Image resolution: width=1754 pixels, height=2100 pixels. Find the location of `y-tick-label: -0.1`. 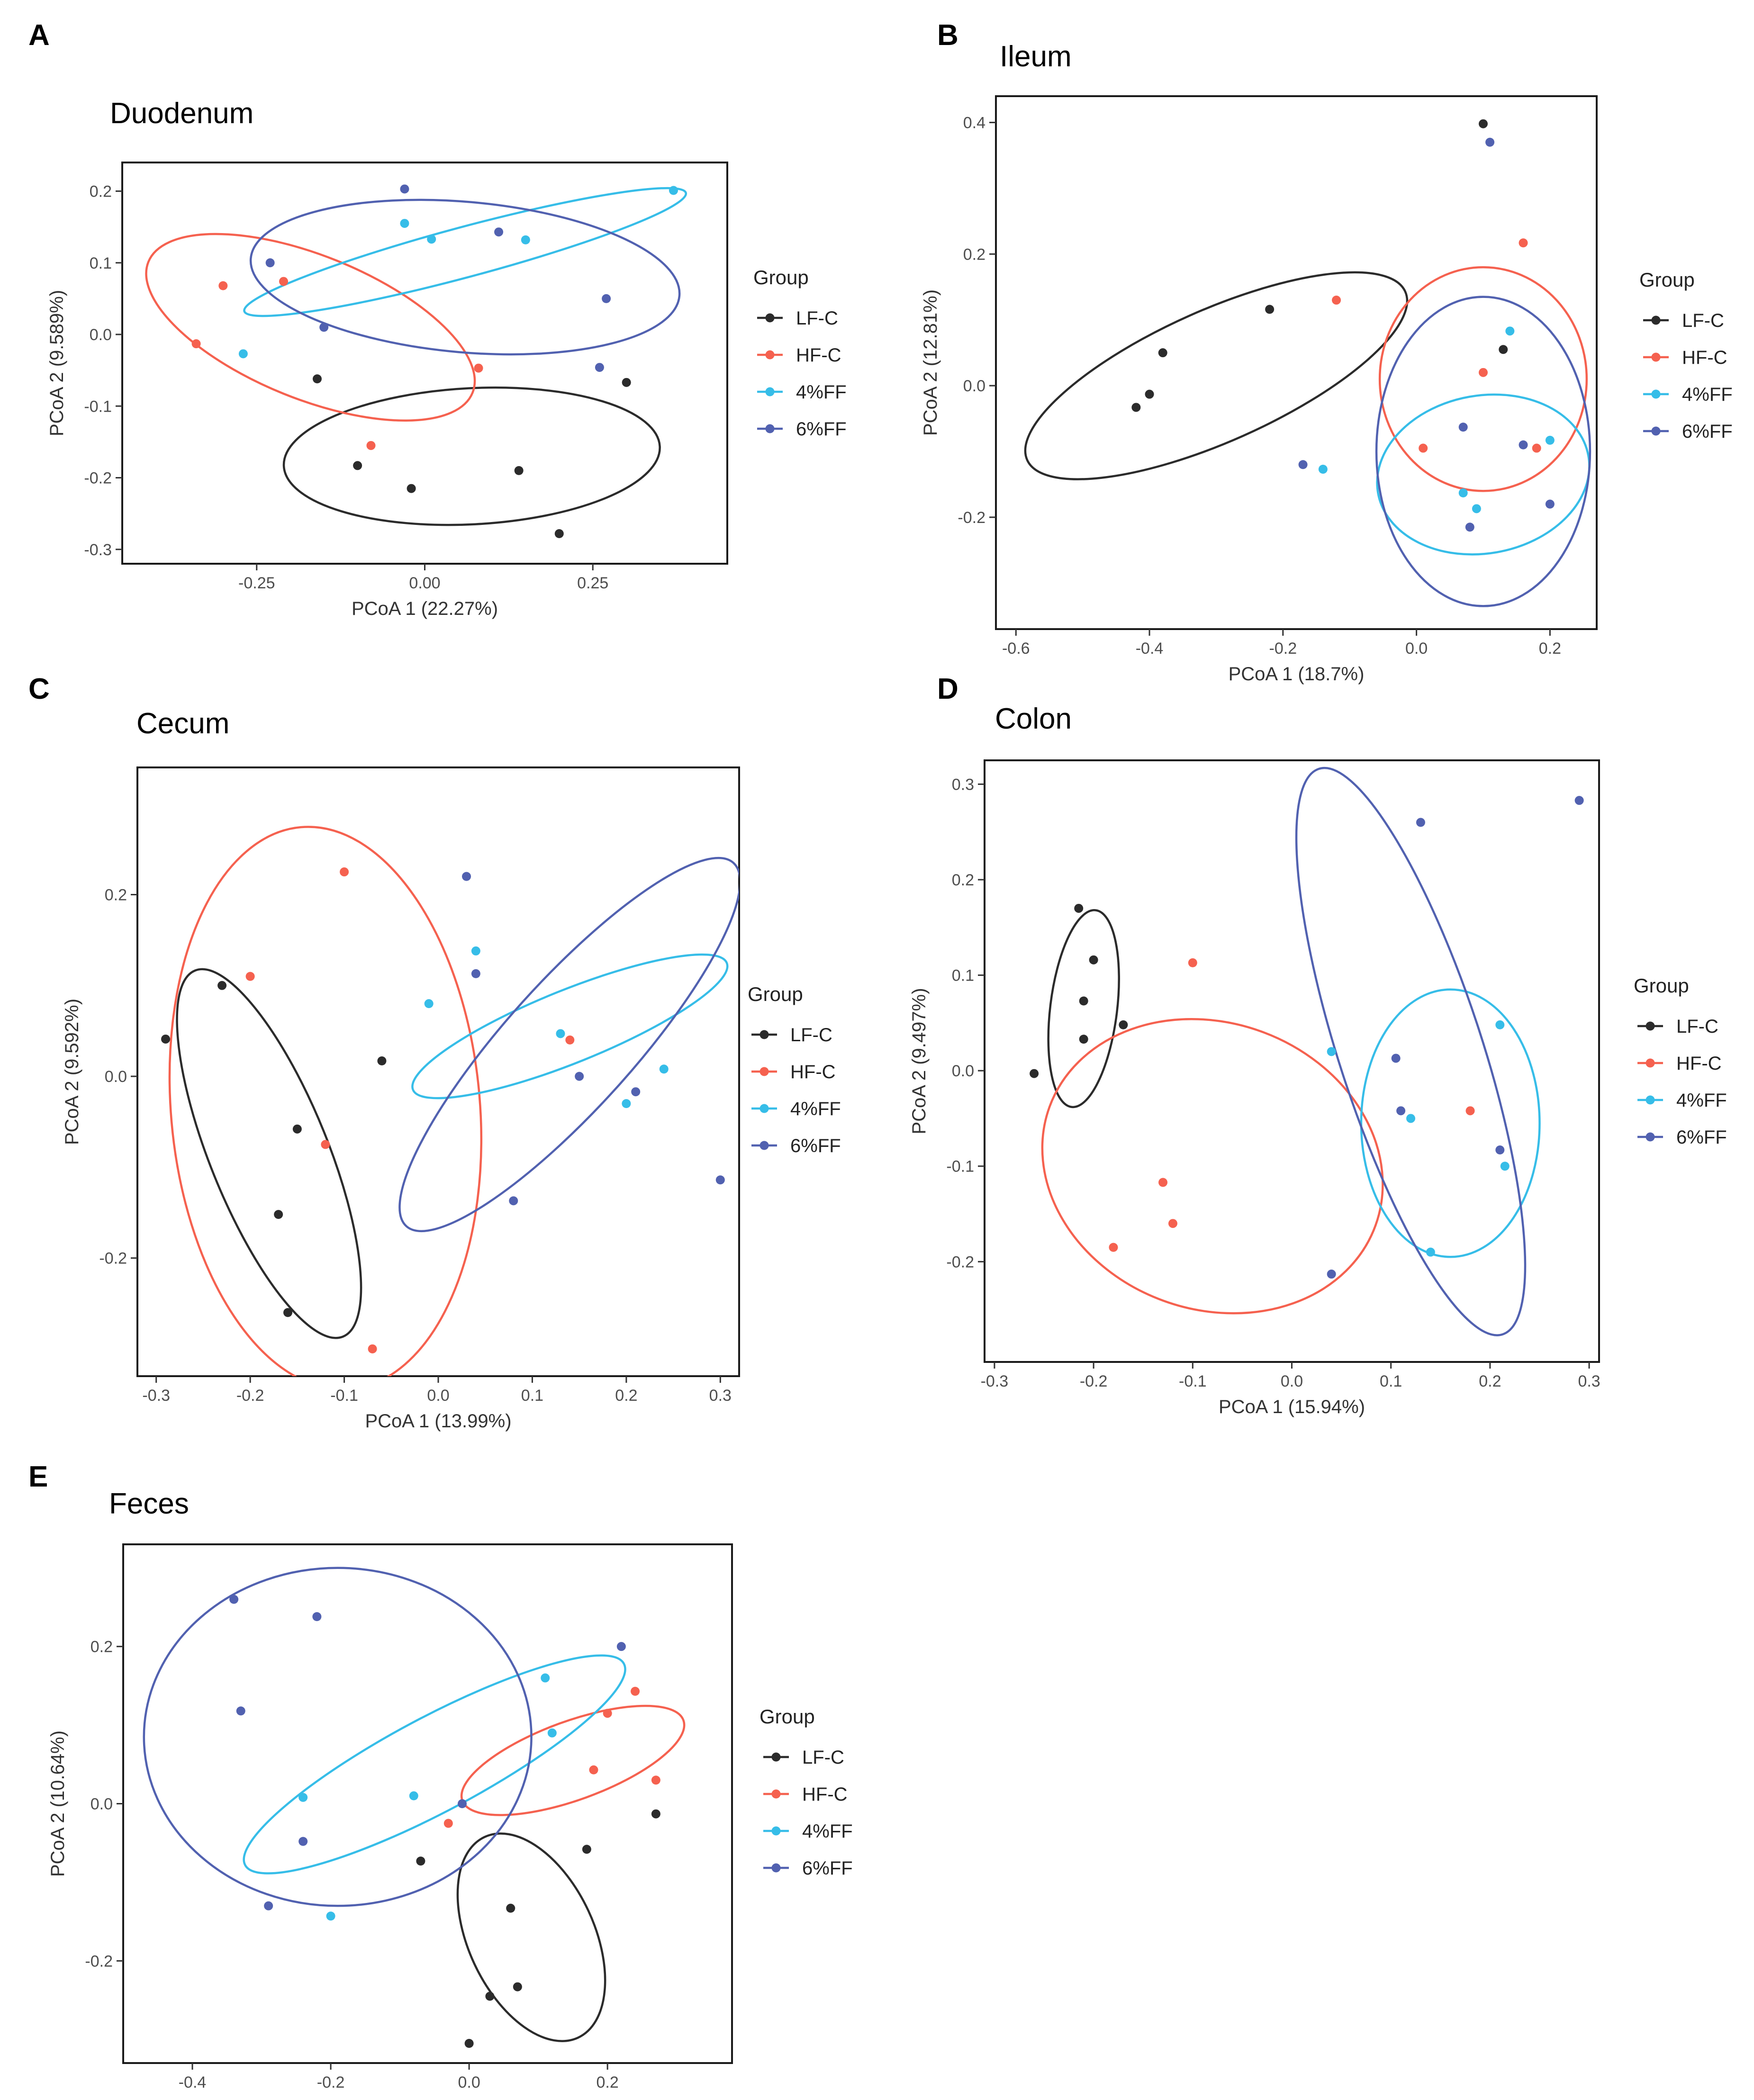

y-tick-label: -0.1 is located at coordinates (98, 406).